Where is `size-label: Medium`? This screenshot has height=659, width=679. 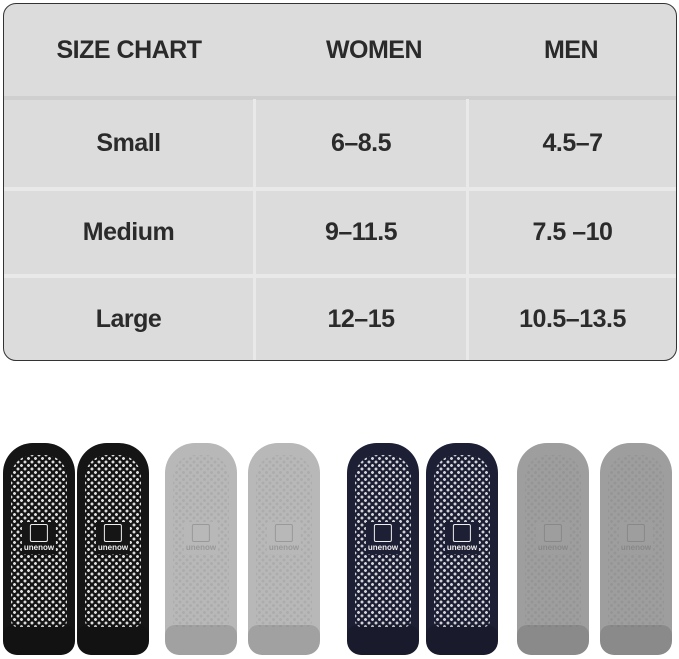
size-label: Medium is located at coordinates (128, 232).